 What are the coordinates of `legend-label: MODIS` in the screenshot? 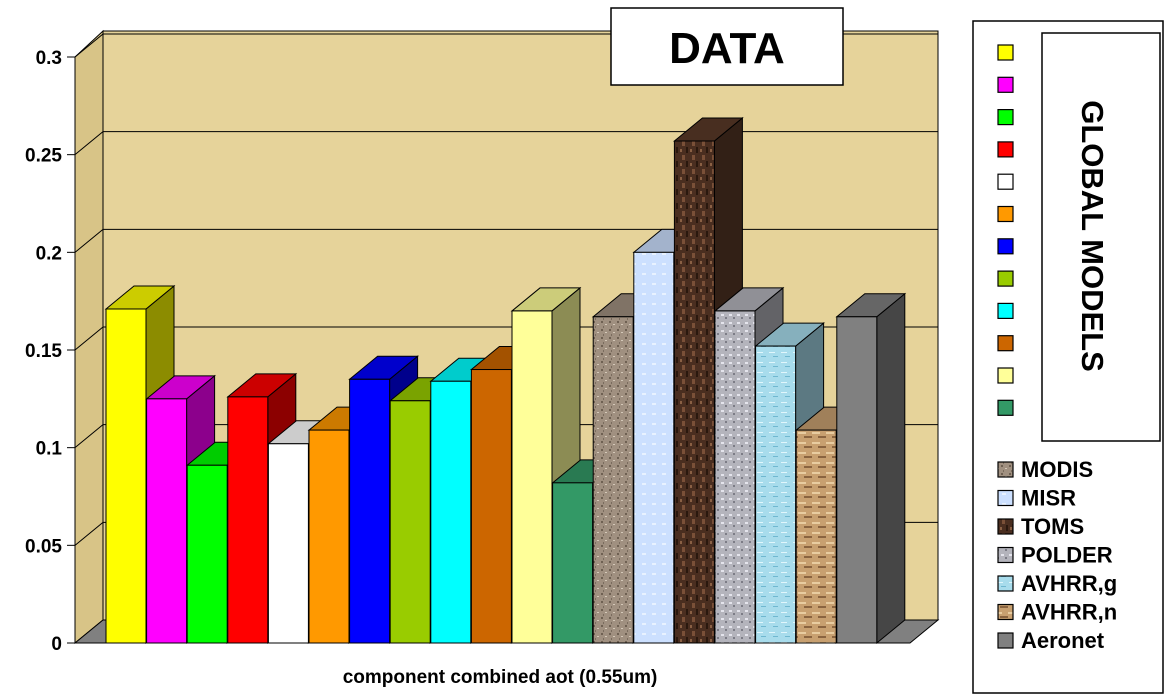 It's located at (1057, 469).